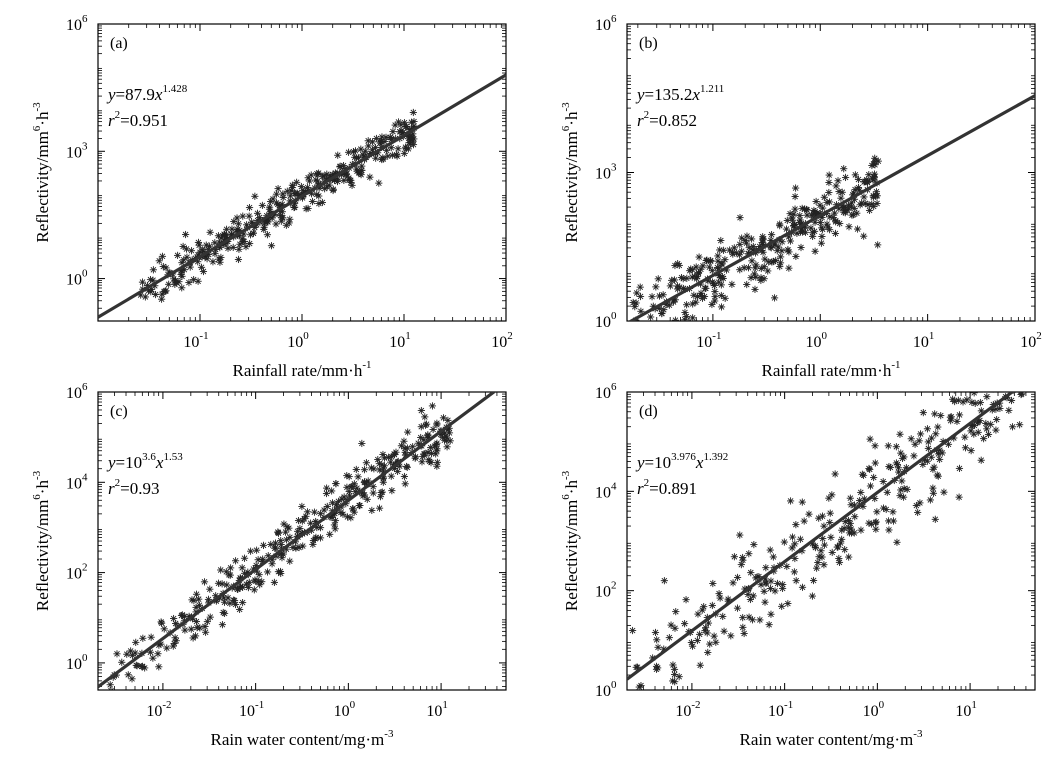 Image resolution: width=1055 pixels, height=768 pixels. What do you see at coordinates (606, 490) in the screenshot?
I see `y-tick-label: 10⁴` at bounding box center [606, 490].